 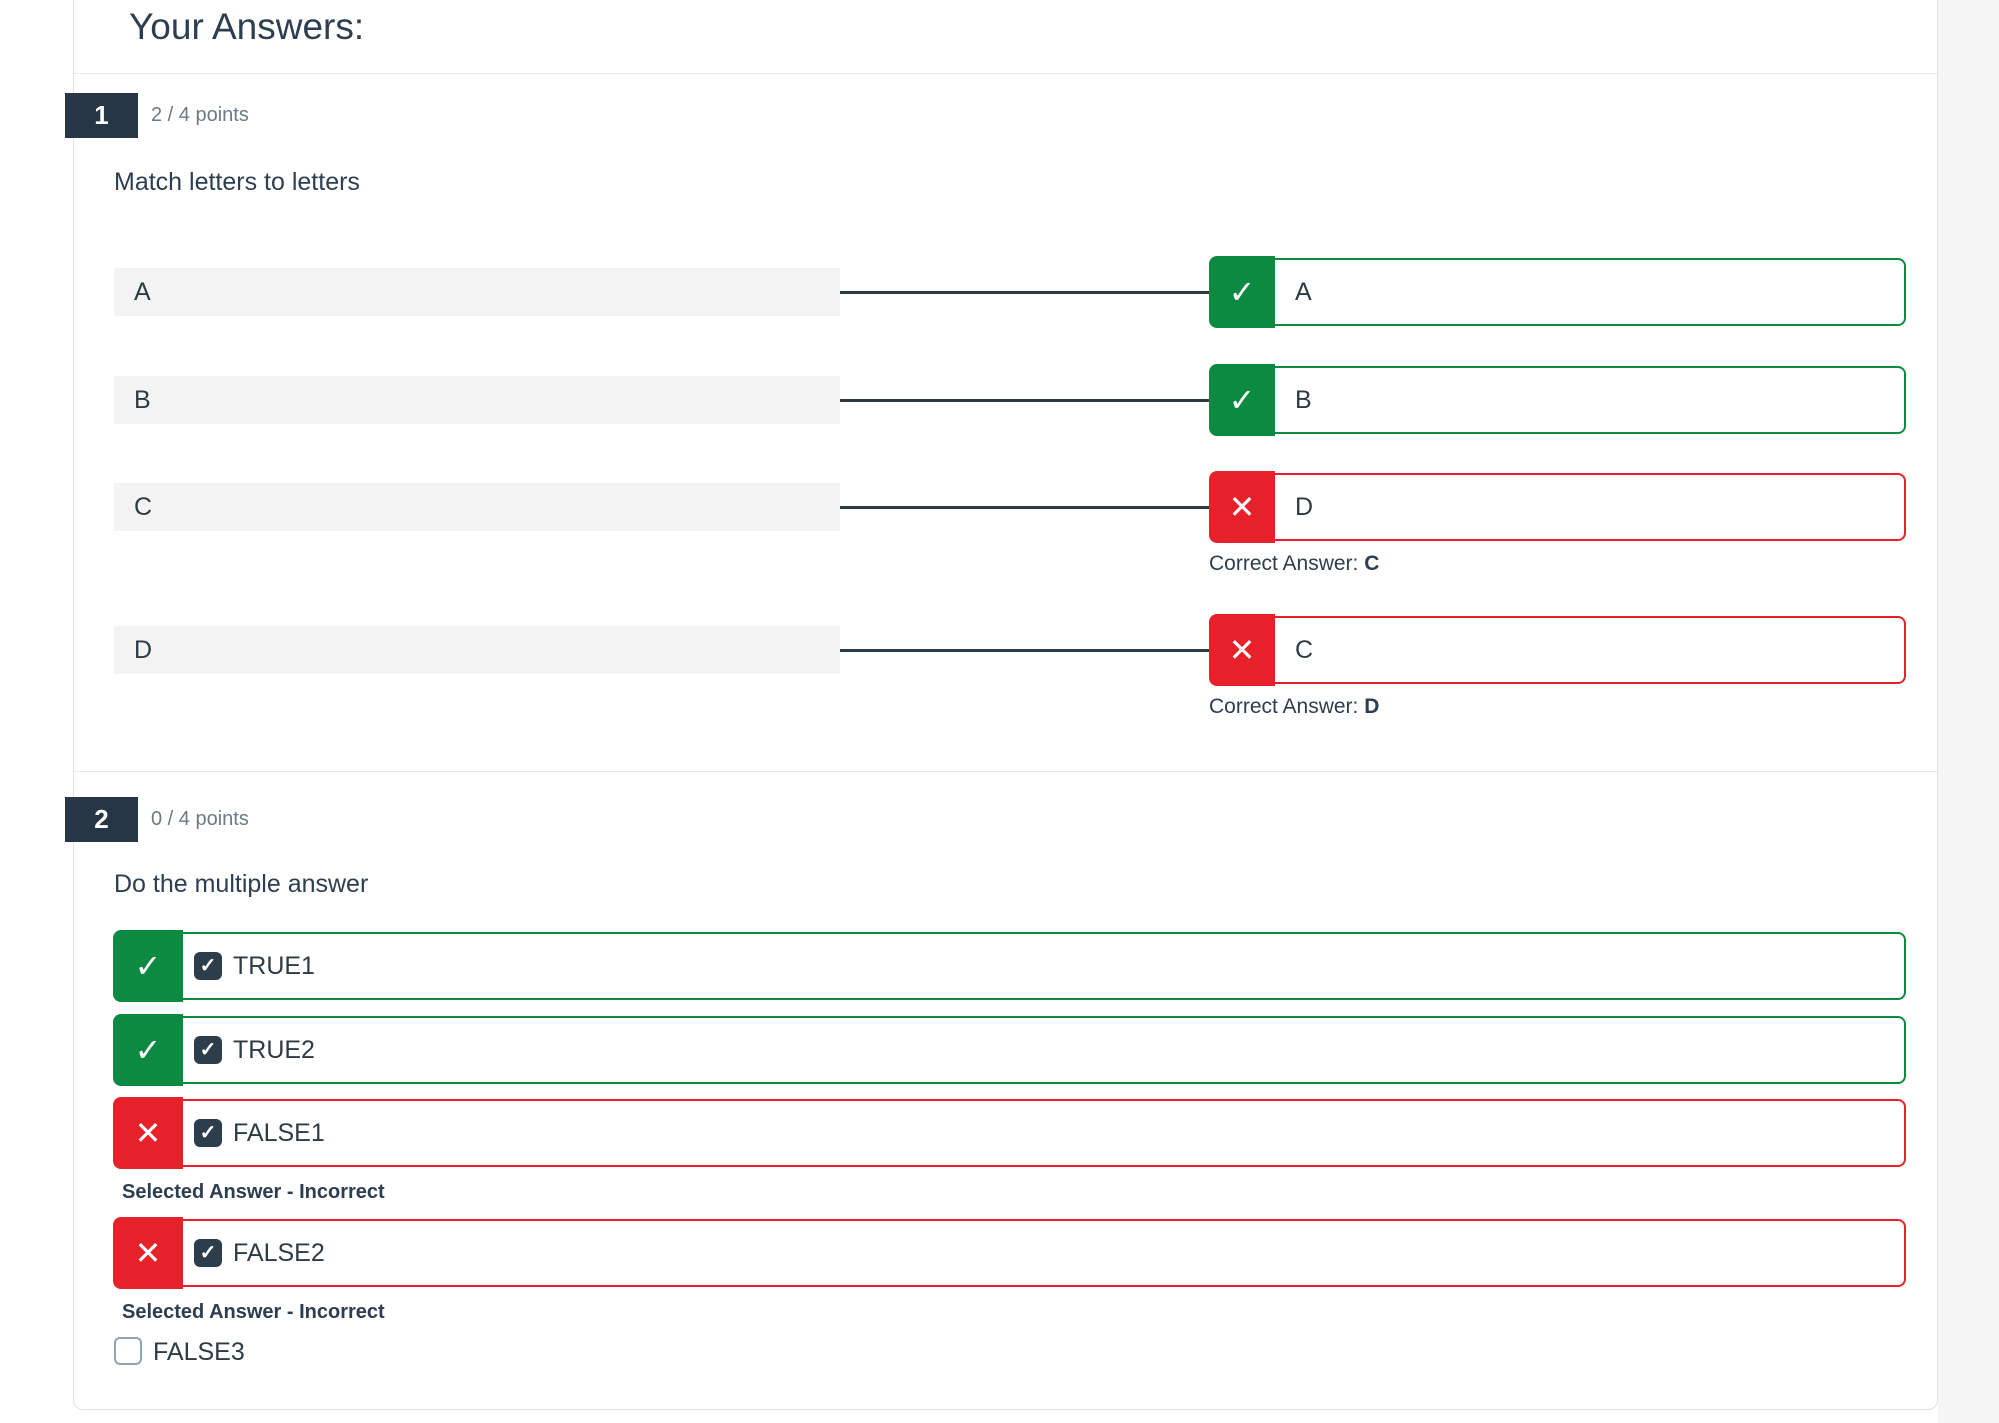 What do you see at coordinates (128, 1351) in the screenshot?
I see `option-checkbox` at bounding box center [128, 1351].